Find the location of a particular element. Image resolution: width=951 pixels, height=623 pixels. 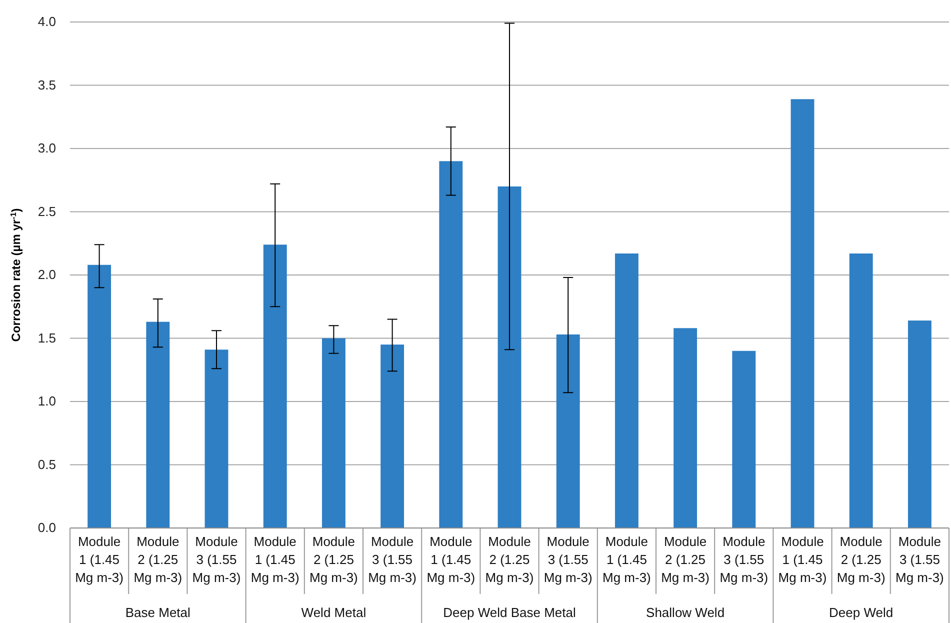

y-tick-label: 1.0 is located at coordinates (47, 401).